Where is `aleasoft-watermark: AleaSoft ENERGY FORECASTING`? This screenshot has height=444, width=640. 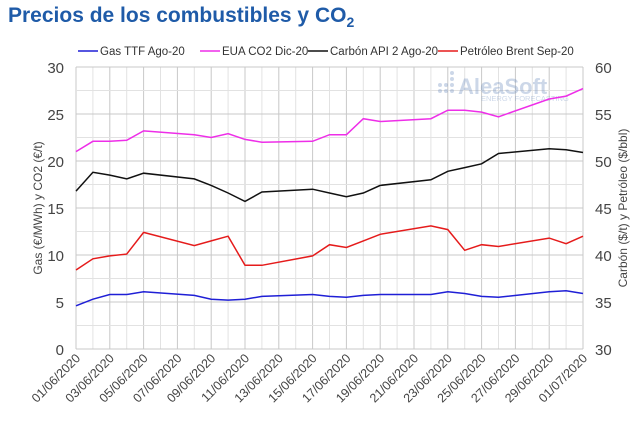 aleasoft-watermark: AleaSoft ENERGY FORECASTING is located at coordinates (503, 87).